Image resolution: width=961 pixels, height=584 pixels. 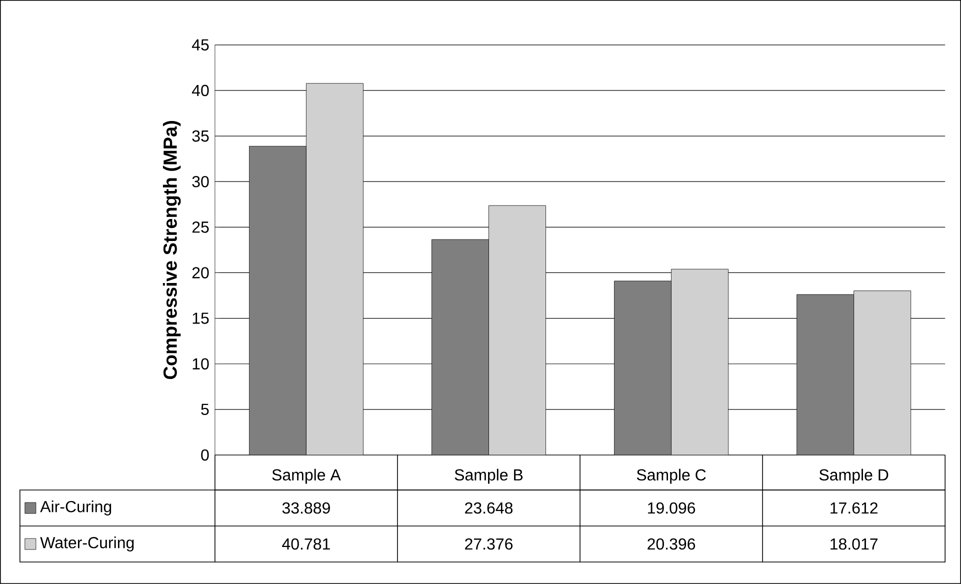 What do you see at coordinates (76, 508) in the screenshot?
I see `legend-label: Air-Curing` at bounding box center [76, 508].